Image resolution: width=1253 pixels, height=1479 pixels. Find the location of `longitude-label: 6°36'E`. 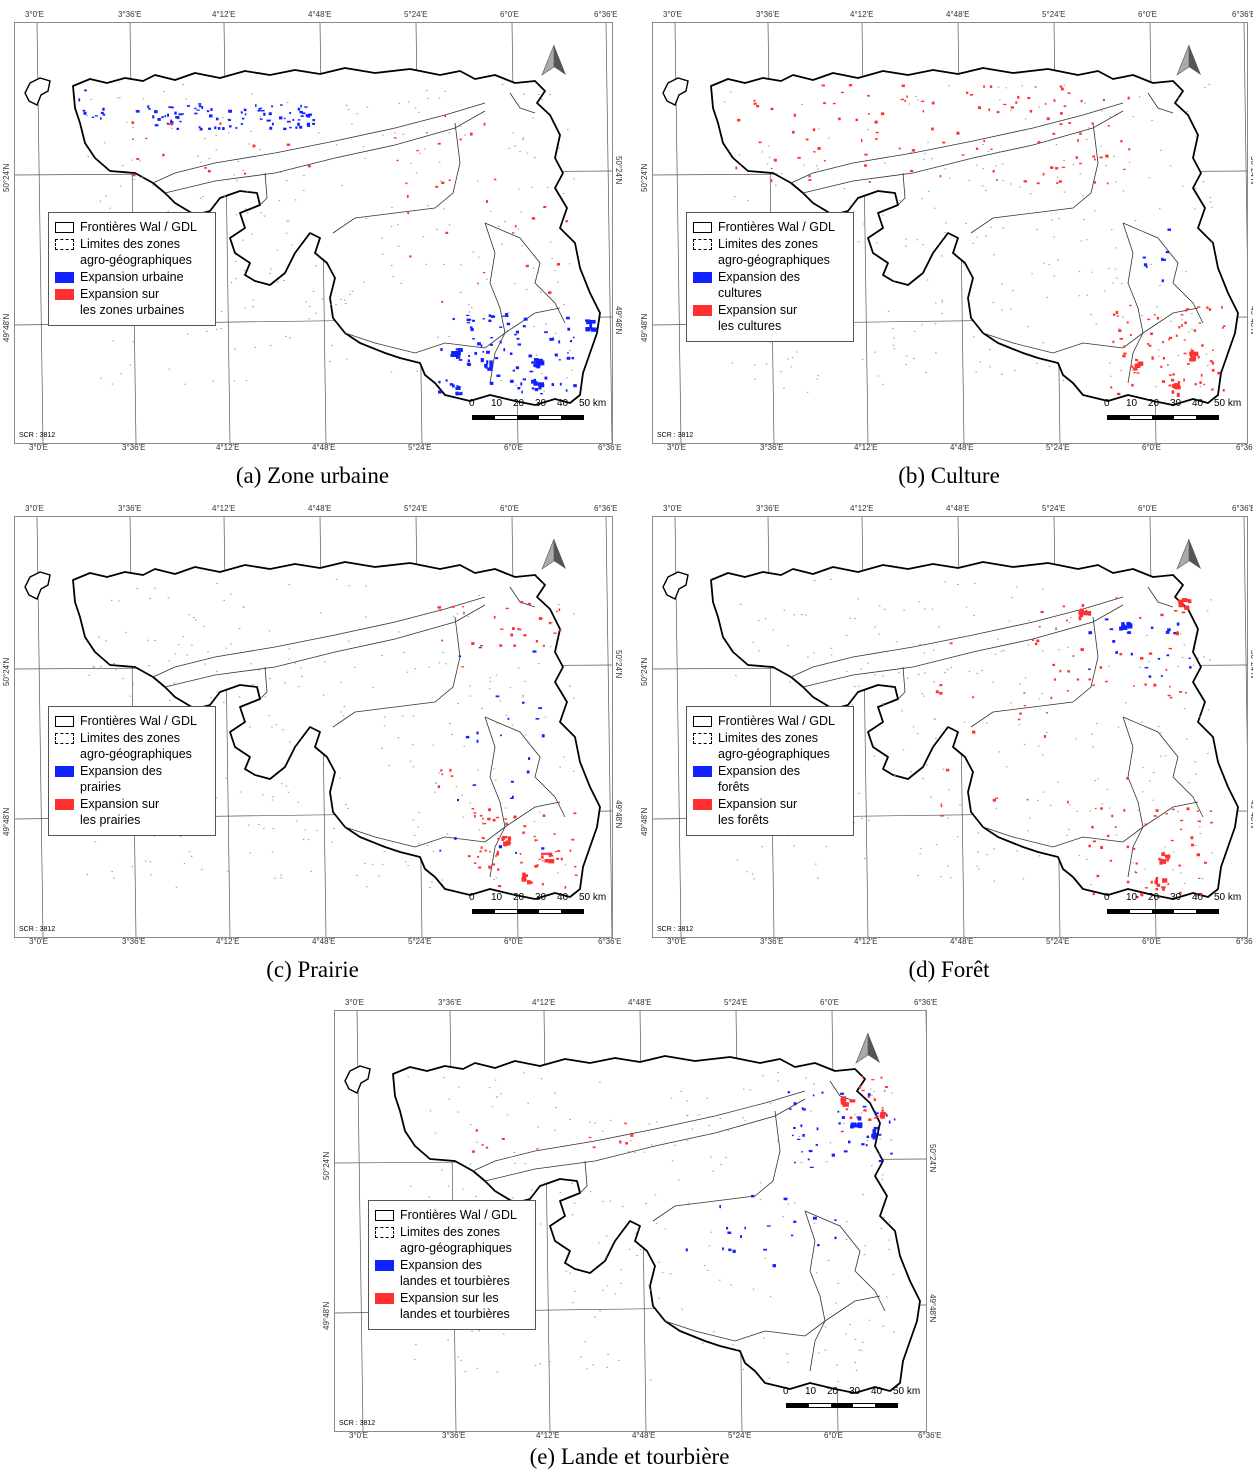

longitude-label: 6°36'E is located at coordinates (926, 1002).